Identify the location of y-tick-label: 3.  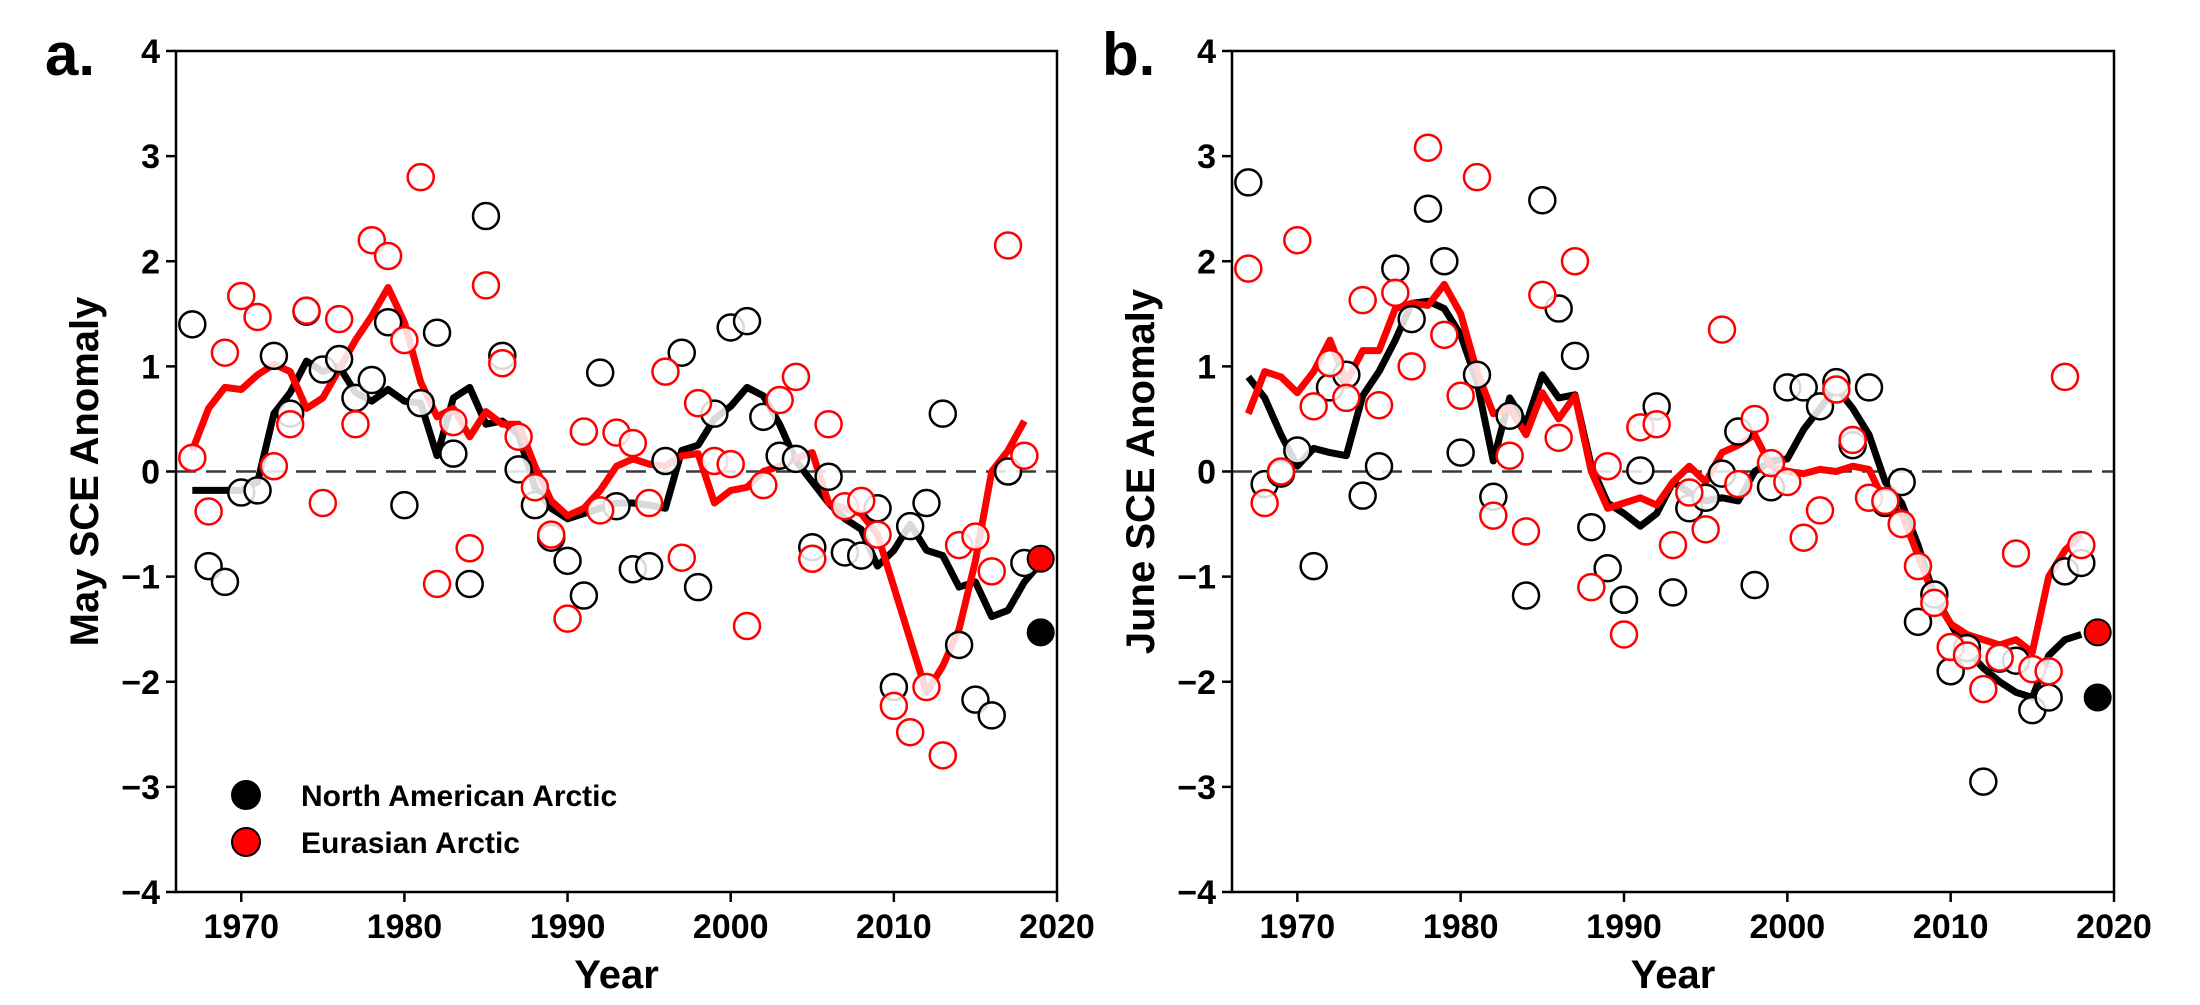
(1206, 157).